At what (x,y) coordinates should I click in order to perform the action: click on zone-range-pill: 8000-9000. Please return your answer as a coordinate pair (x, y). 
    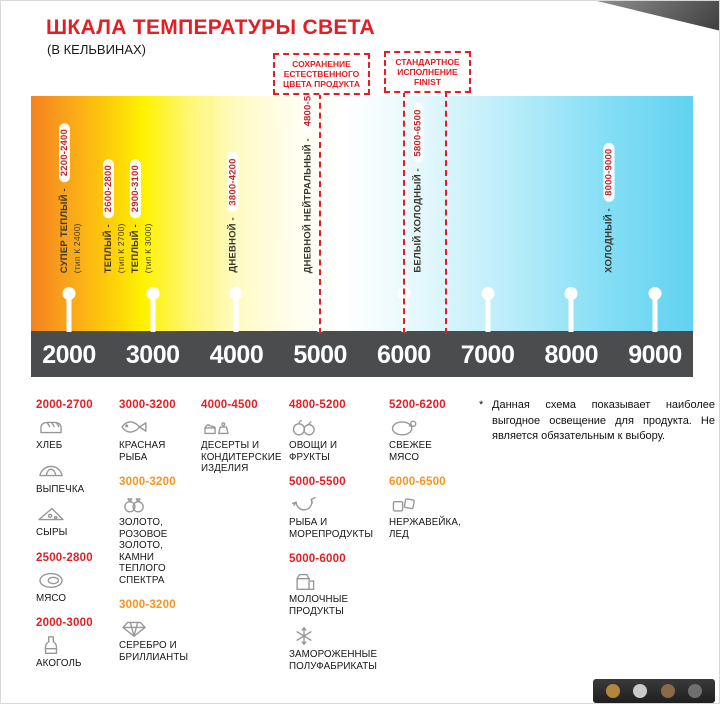
    Looking at the image, I should click on (609, 173).